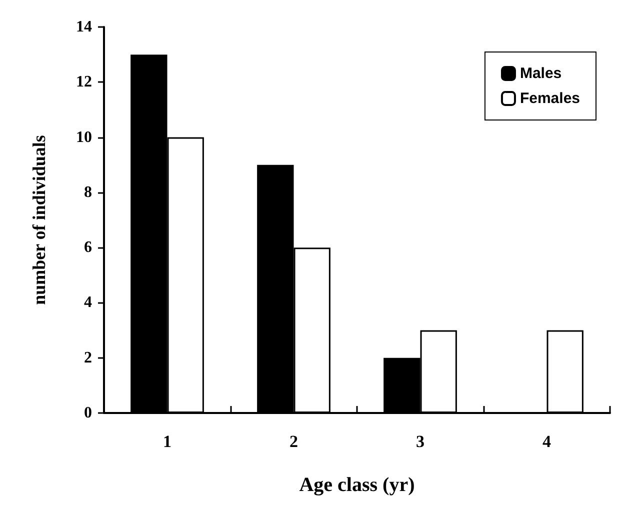 The height and width of the screenshot is (522, 624). I want to click on y-tick-label: 2, so click(88, 357).